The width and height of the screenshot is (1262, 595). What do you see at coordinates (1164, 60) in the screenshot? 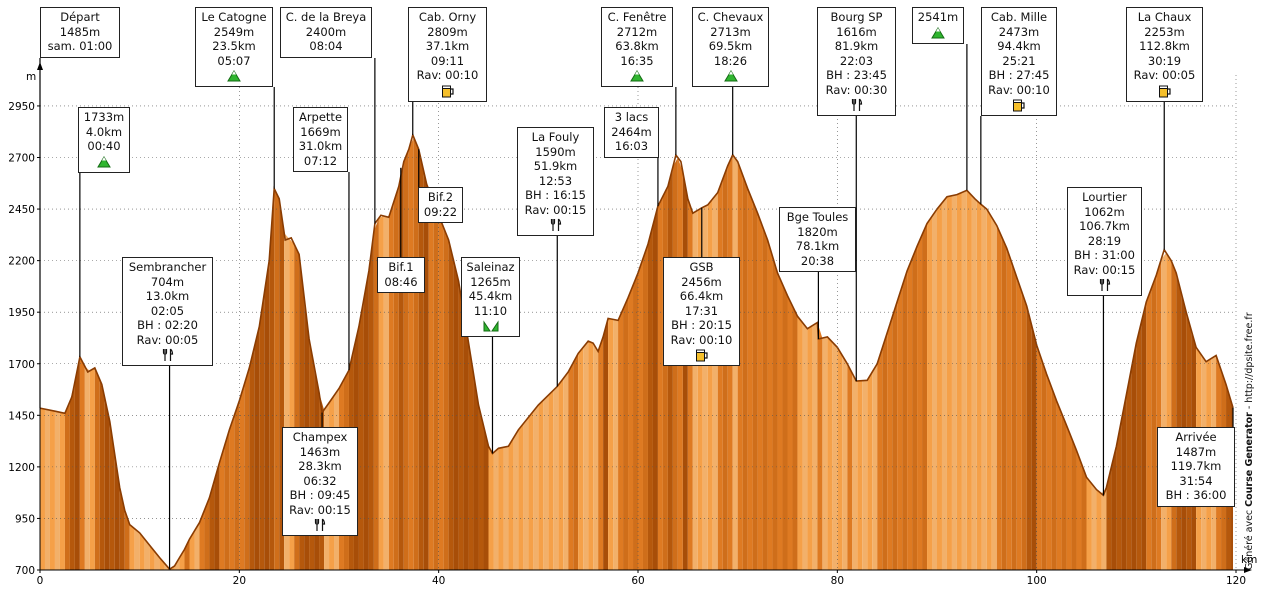
I see `waypoint-time: 30:19` at bounding box center [1164, 60].